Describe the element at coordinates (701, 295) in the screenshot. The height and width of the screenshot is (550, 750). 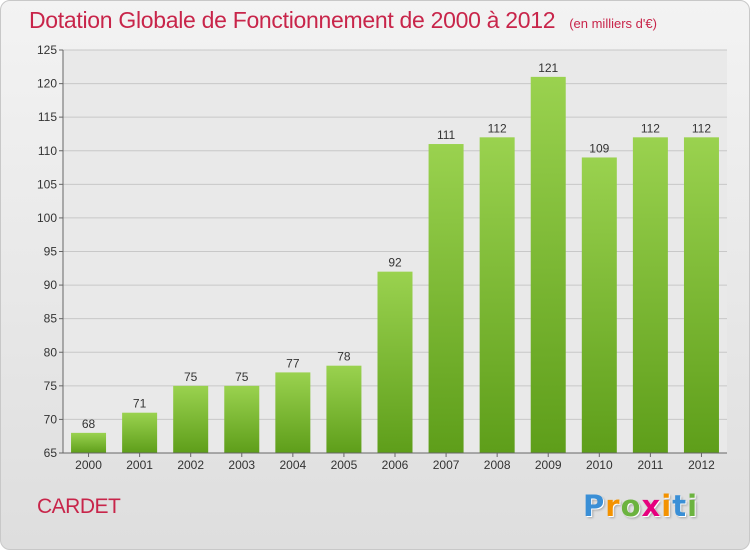
I see `bar-2012` at that location.